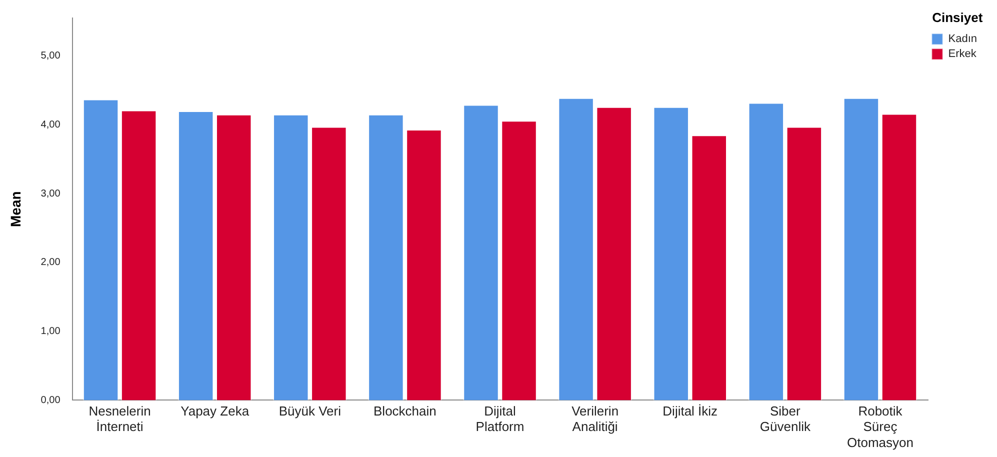  What do you see at coordinates (50, 56) in the screenshot?
I see `y-tick-label: 5,00` at bounding box center [50, 56].